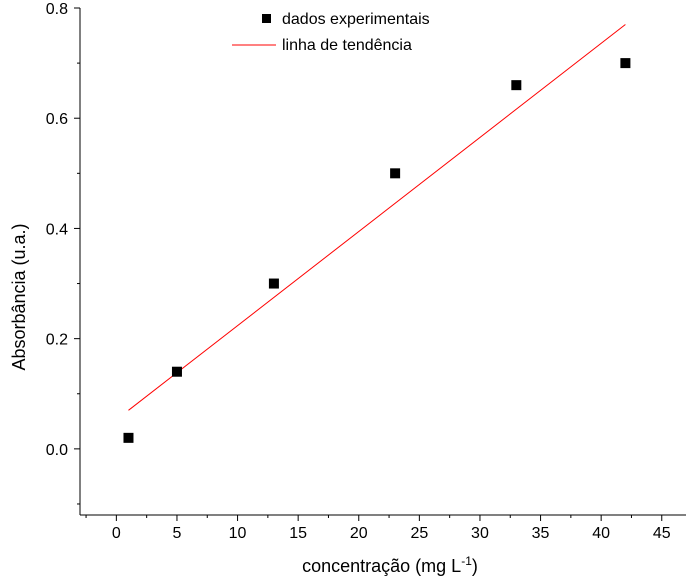  Describe the element at coordinates (177, 533) in the screenshot. I see `x-tick-label: 5` at that location.